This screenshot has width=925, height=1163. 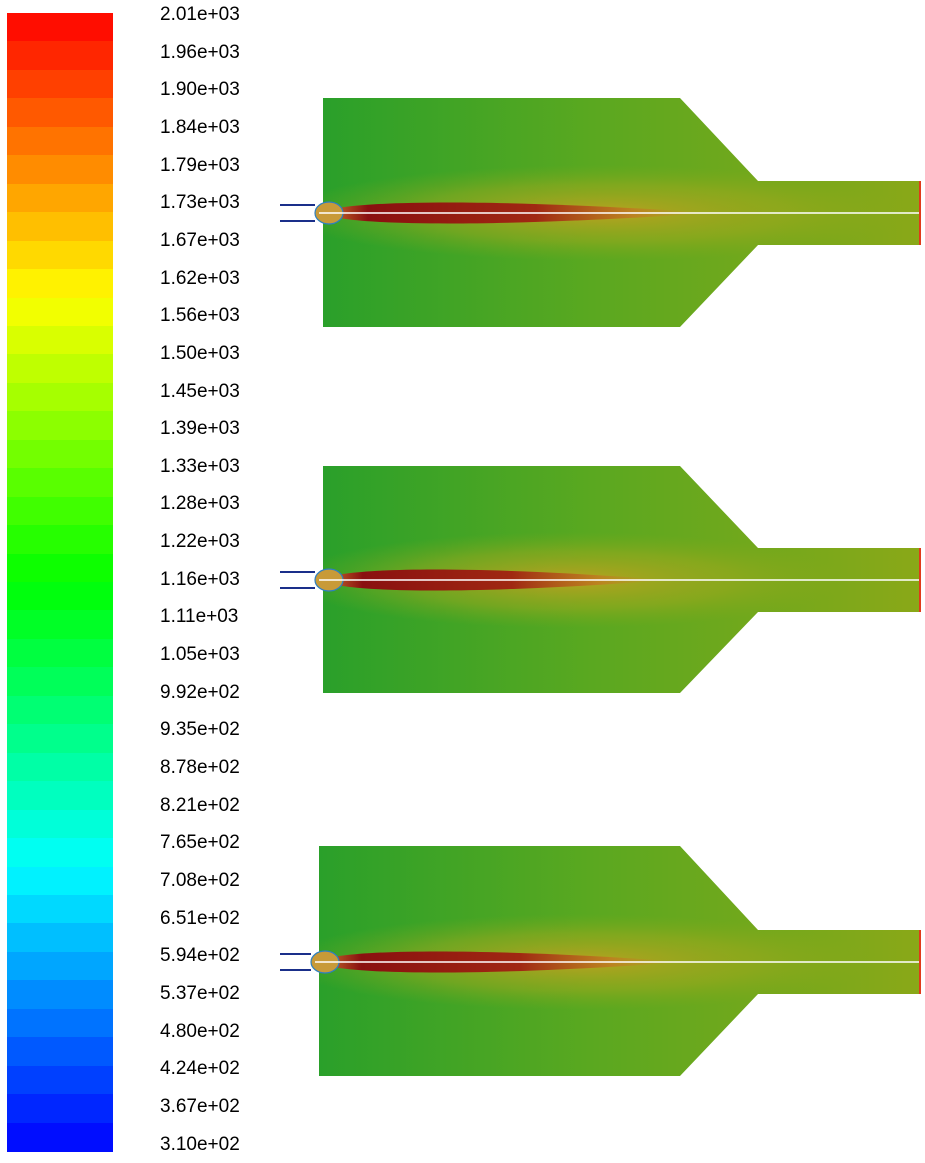 What do you see at coordinates (200, 52) in the screenshot?
I see `colorbar-tick-label: 1.96e+03` at bounding box center [200, 52].